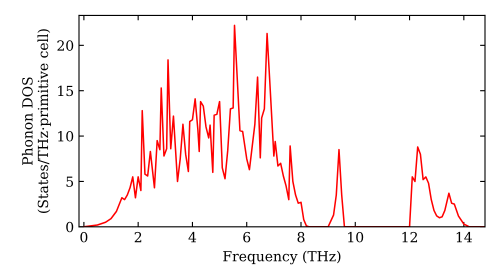  Describe the element at coordinates (66, 136) in the screenshot. I see `y-tick-label: 10` at that location.